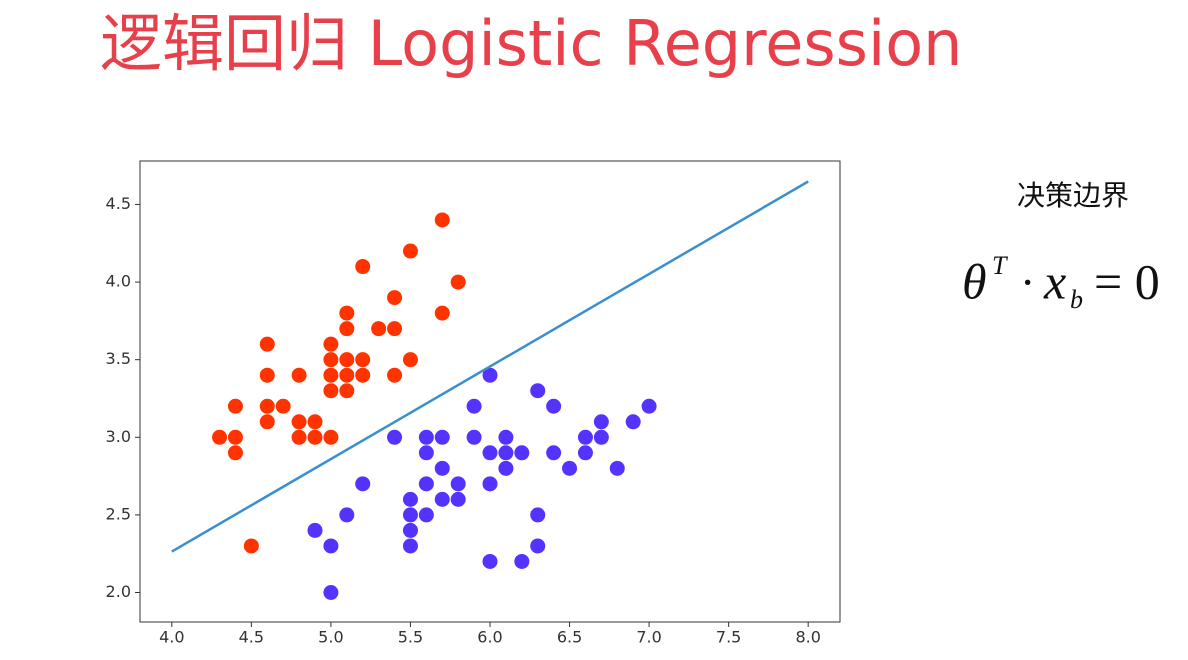 Image resolution: width=1188 pixels, height=660 pixels. Describe the element at coordinates (1000, 265) in the screenshot. I see `formula-sup: T` at that location.